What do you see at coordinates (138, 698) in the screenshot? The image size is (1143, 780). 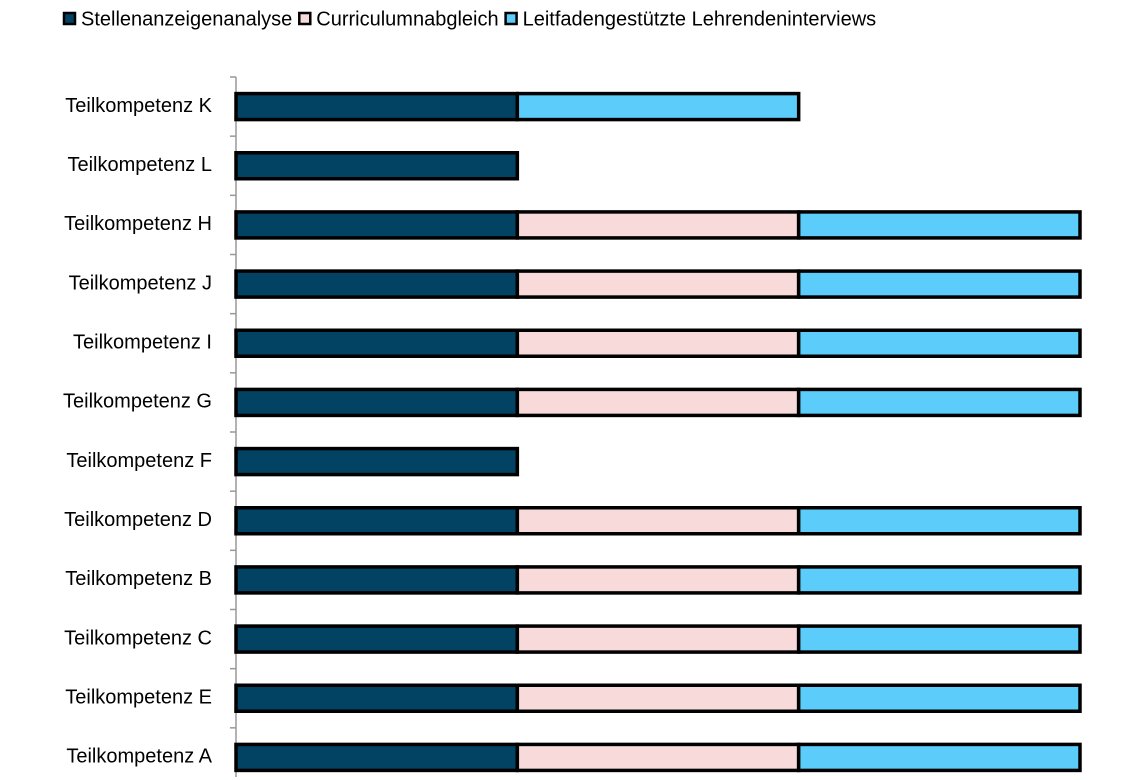 I see `y-tick-label: Teilkompetenz E` at bounding box center [138, 698].